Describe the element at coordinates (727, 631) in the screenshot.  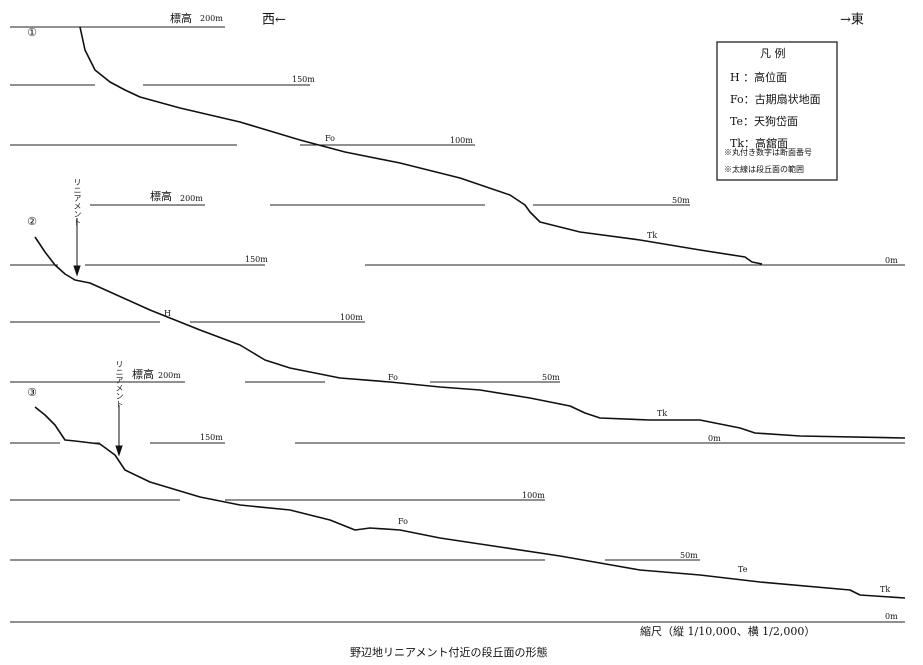
I see `scale: 縮尺（縦 1/10,000、横 1/2,000）` at that location.